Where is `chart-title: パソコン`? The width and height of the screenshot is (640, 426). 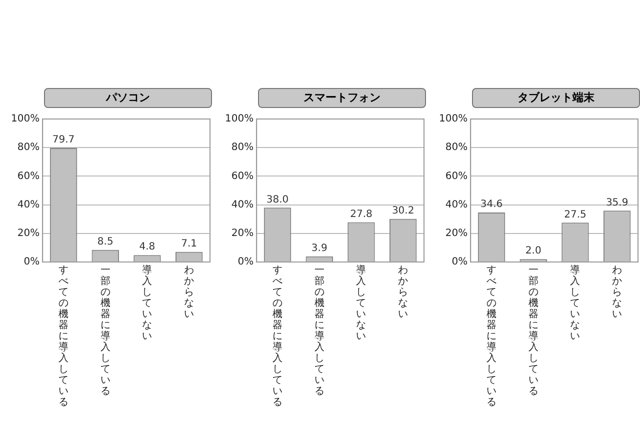 chart-title: パソコン is located at coordinates (128, 98).